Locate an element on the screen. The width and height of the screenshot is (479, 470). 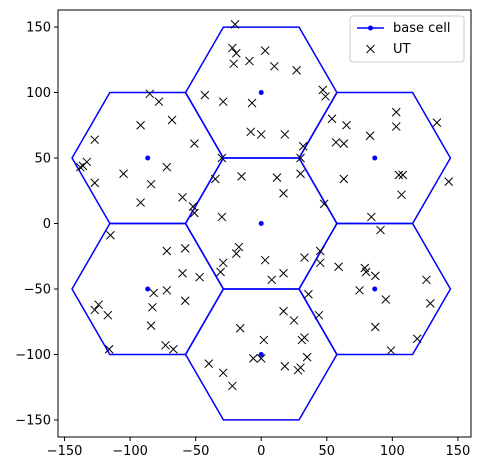
y-tick-label: 0 is located at coordinates (47, 224).